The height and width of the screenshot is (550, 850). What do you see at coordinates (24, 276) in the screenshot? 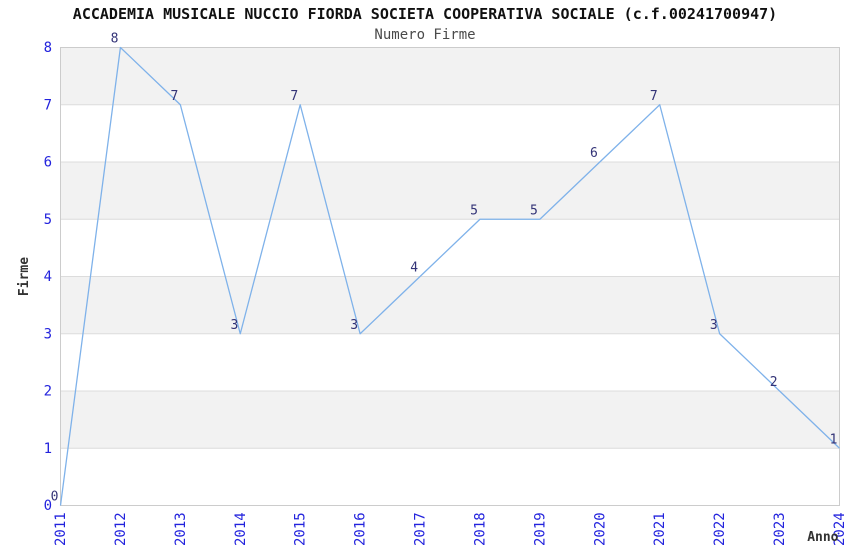
I see `y-axis-title: Firme` at bounding box center [24, 276].